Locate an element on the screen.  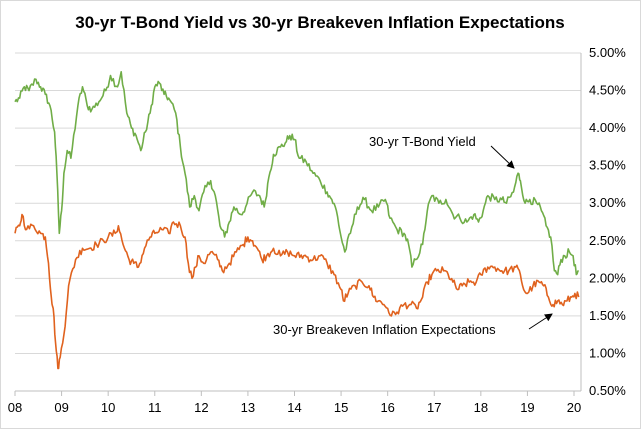
y-tick-label: 4.00% is located at coordinates (607, 127).